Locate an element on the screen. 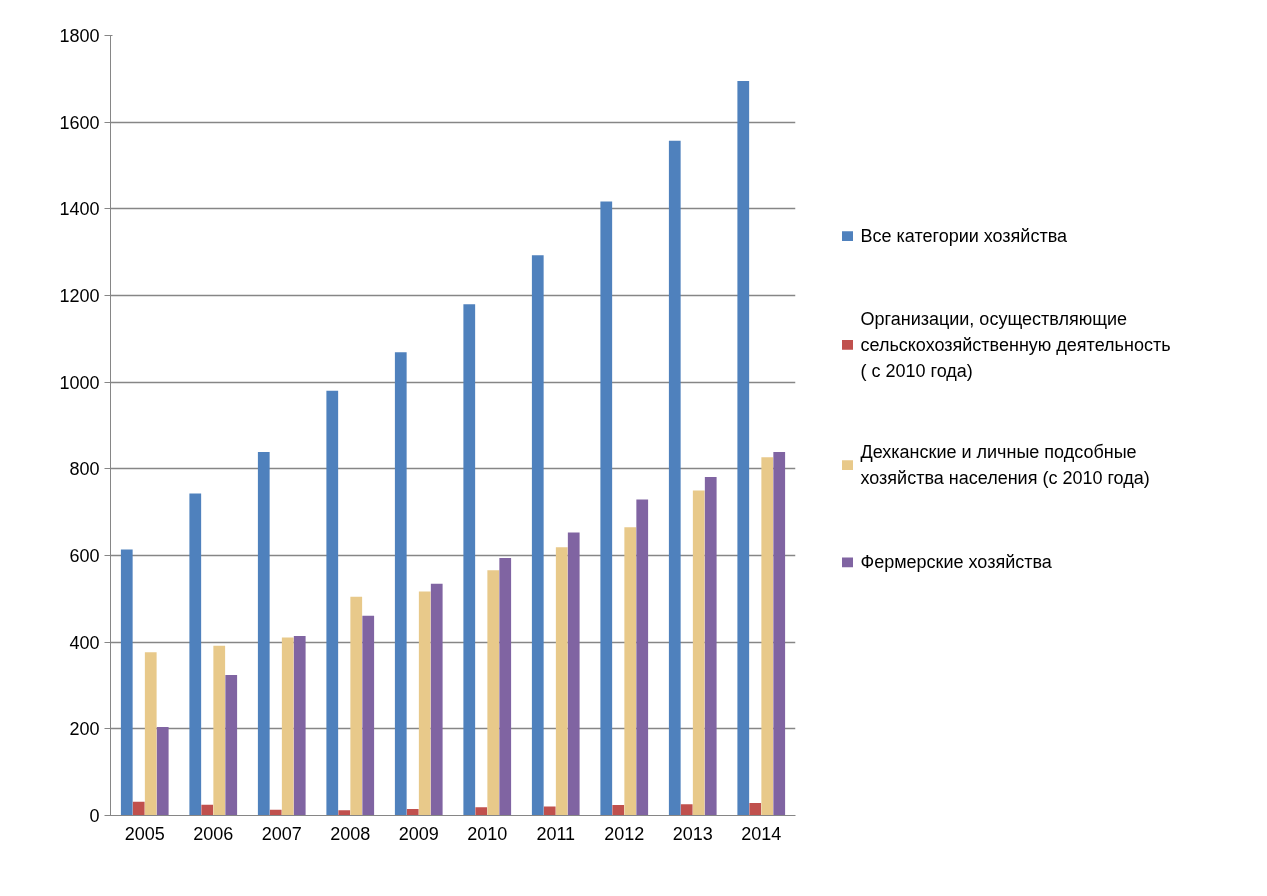  x-tick-label: 2014 is located at coordinates (761, 833).